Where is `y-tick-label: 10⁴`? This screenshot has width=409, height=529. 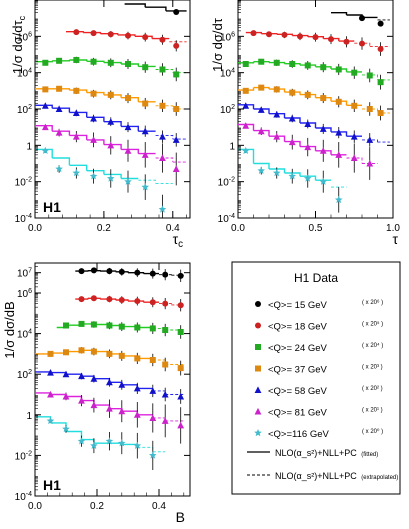
y-tick-label: 10⁴ is located at coordinates (24, 335).